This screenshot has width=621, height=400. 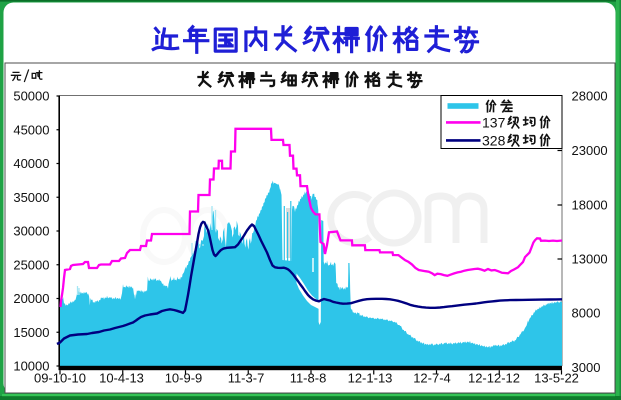 I want to click on svg-text: 23000, so click(x=590, y=150).